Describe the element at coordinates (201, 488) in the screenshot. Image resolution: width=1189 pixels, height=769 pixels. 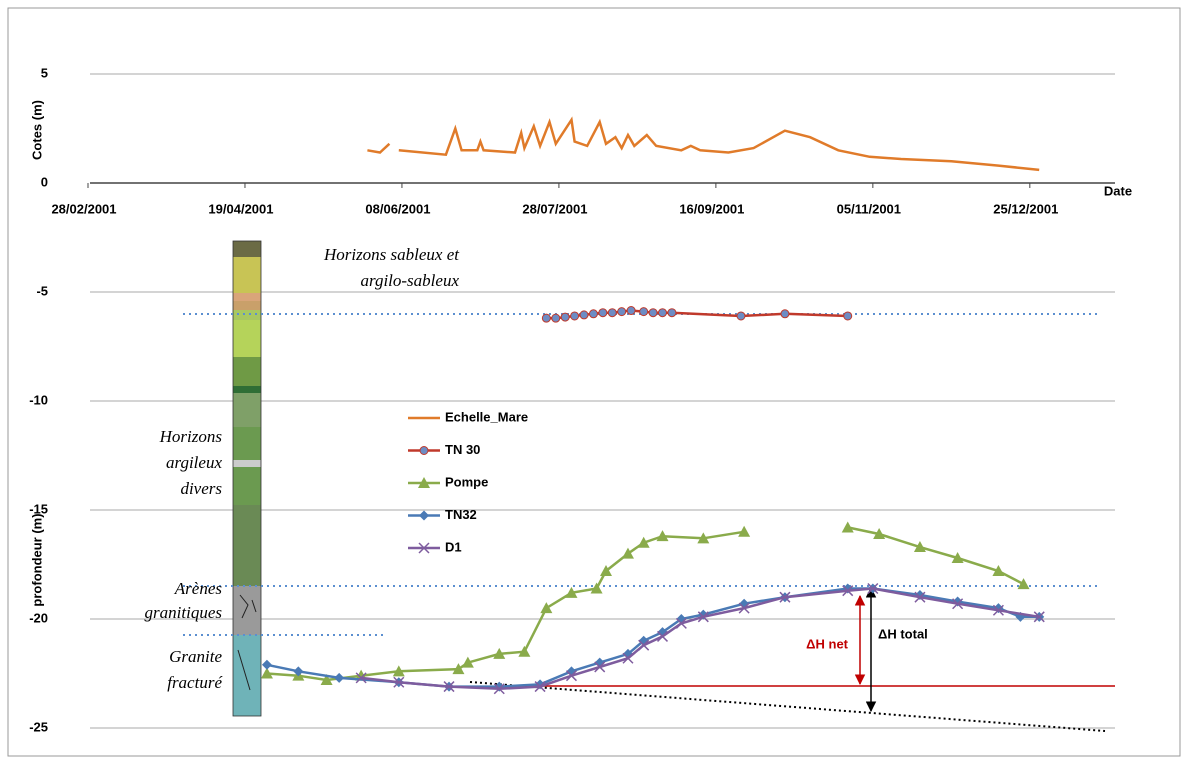
I see `annotation: divers` at that location.